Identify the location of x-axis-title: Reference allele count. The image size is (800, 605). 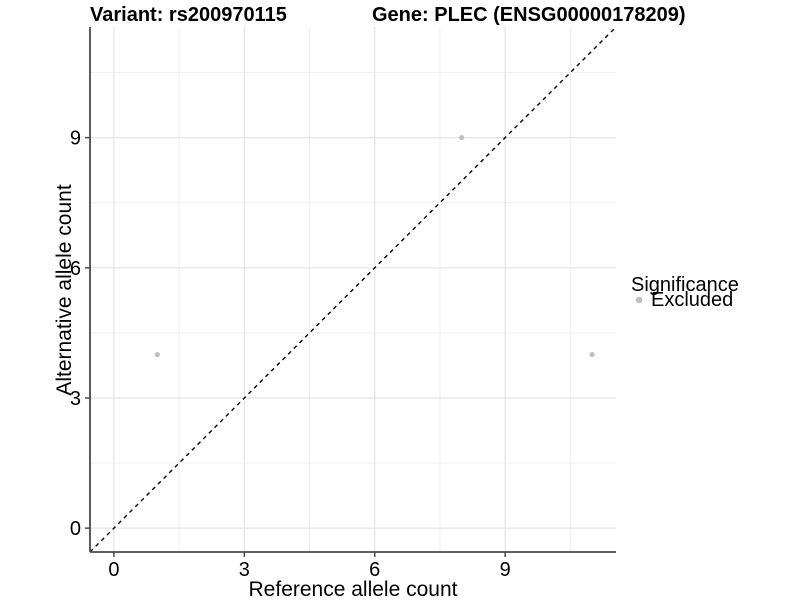
(353, 589).